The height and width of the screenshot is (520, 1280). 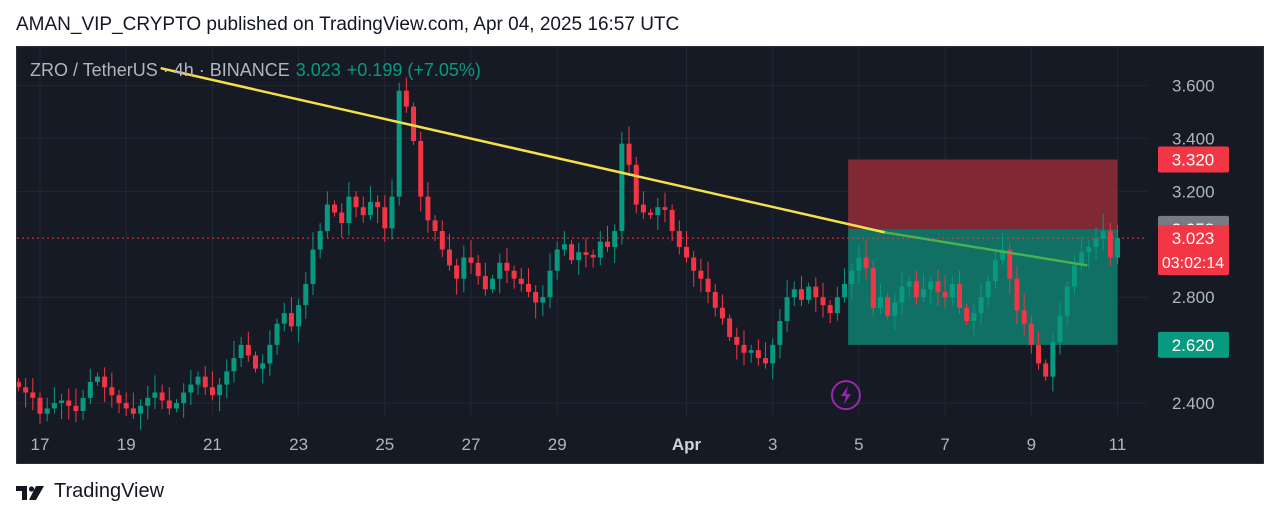 I want to click on x-tick-label: 5, so click(x=858, y=444).